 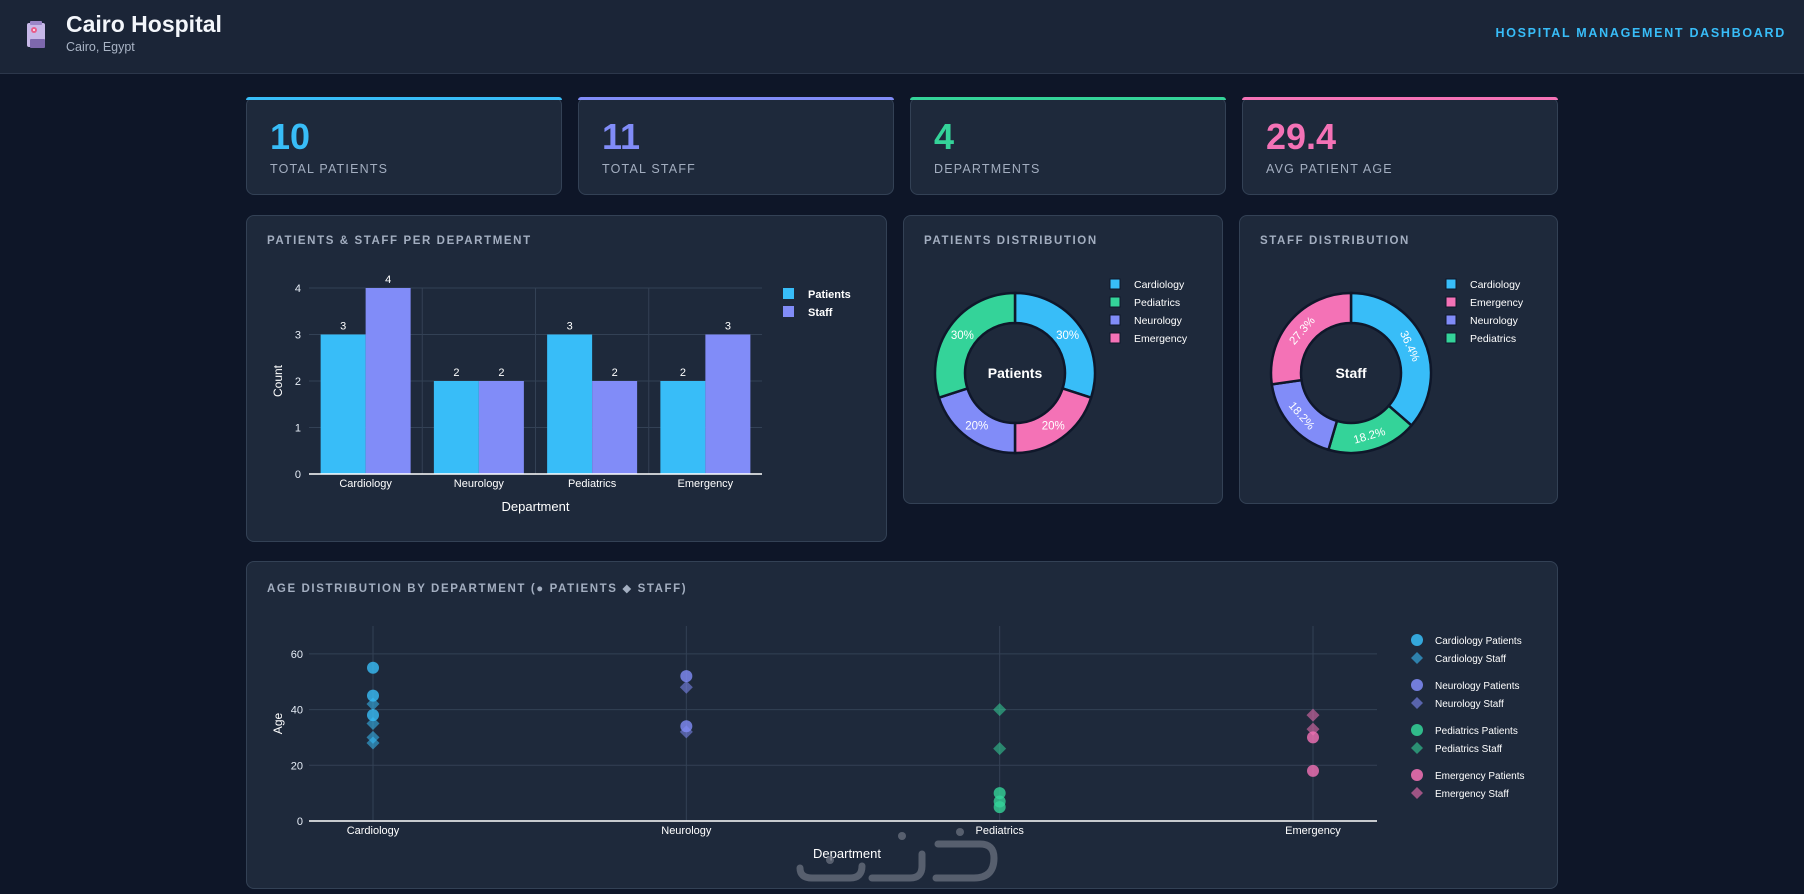 What do you see at coordinates (1468, 749) in the screenshot?
I see `legend-label: Pediatrics Staff` at bounding box center [1468, 749].